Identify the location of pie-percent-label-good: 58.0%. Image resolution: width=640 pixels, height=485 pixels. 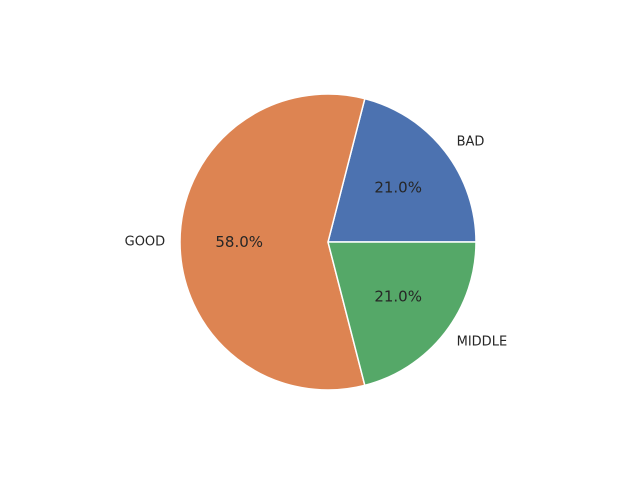
(239, 242).